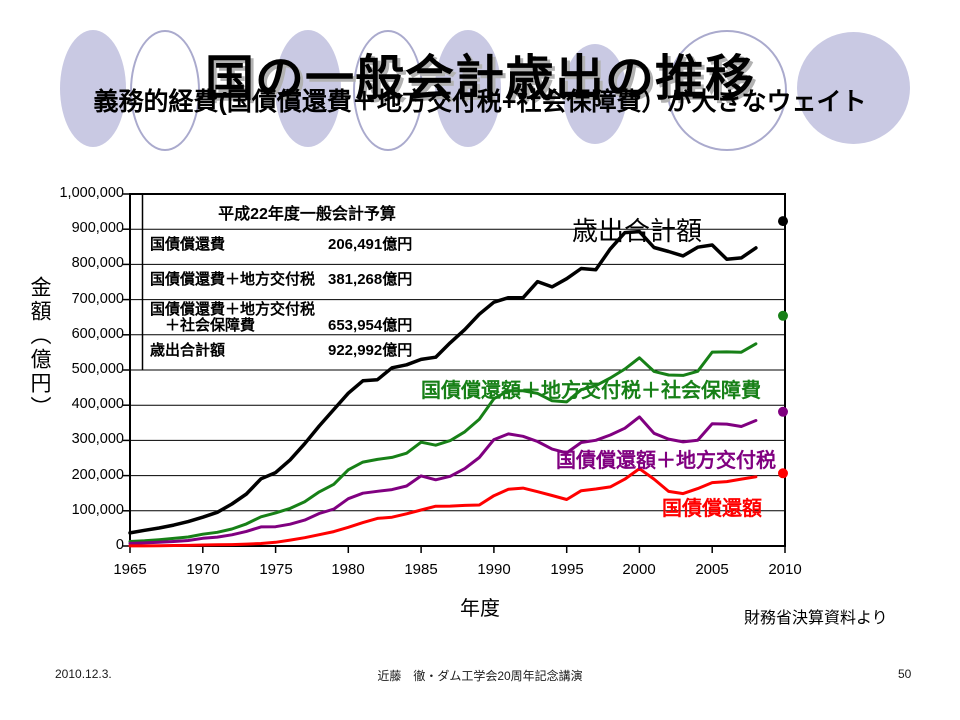 The height and width of the screenshot is (720, 960). I want to click on budget-row-label: 歳出合計額, so click(188, 350).